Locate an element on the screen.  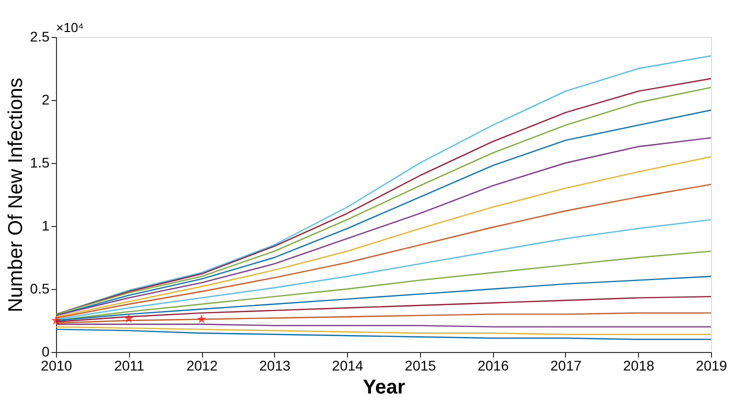
x-axis-title: Year is located at coordinates (384, 387).